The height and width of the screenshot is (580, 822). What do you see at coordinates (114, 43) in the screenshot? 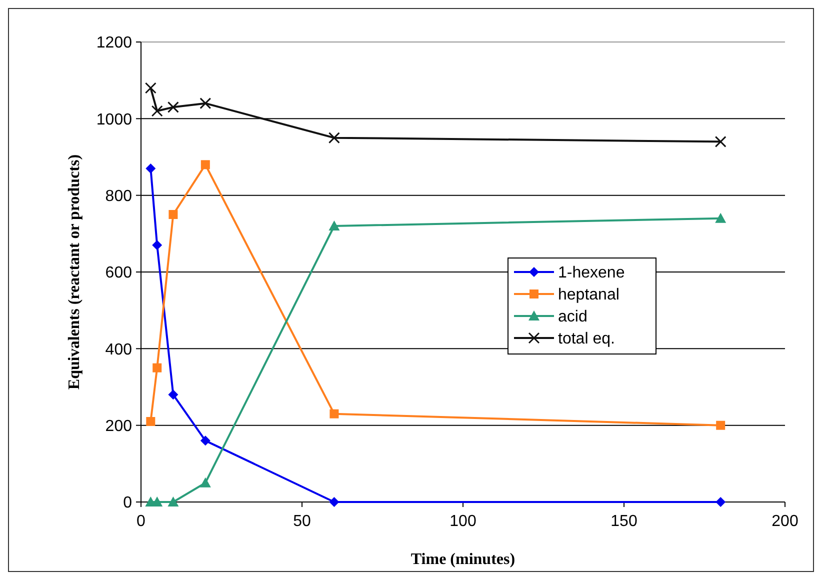
I see `y-tick-label: 1200` at bounding box center [114, 43].